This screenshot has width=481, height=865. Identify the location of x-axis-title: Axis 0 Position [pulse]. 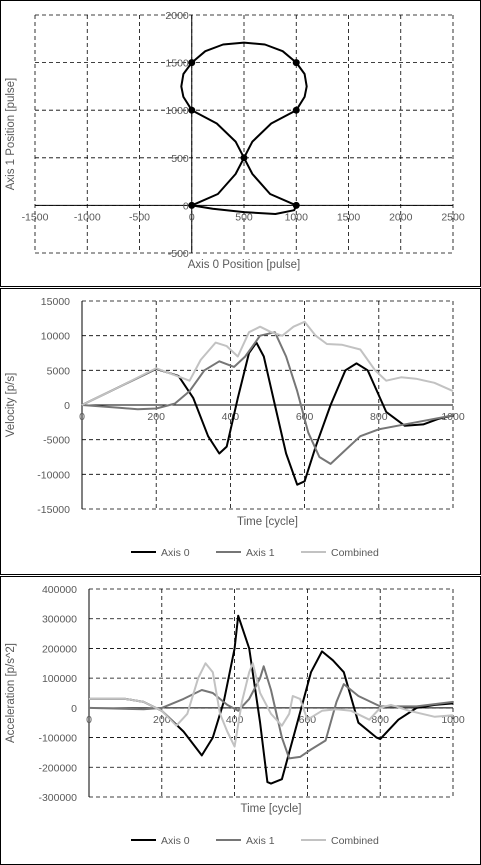
(244, 265).